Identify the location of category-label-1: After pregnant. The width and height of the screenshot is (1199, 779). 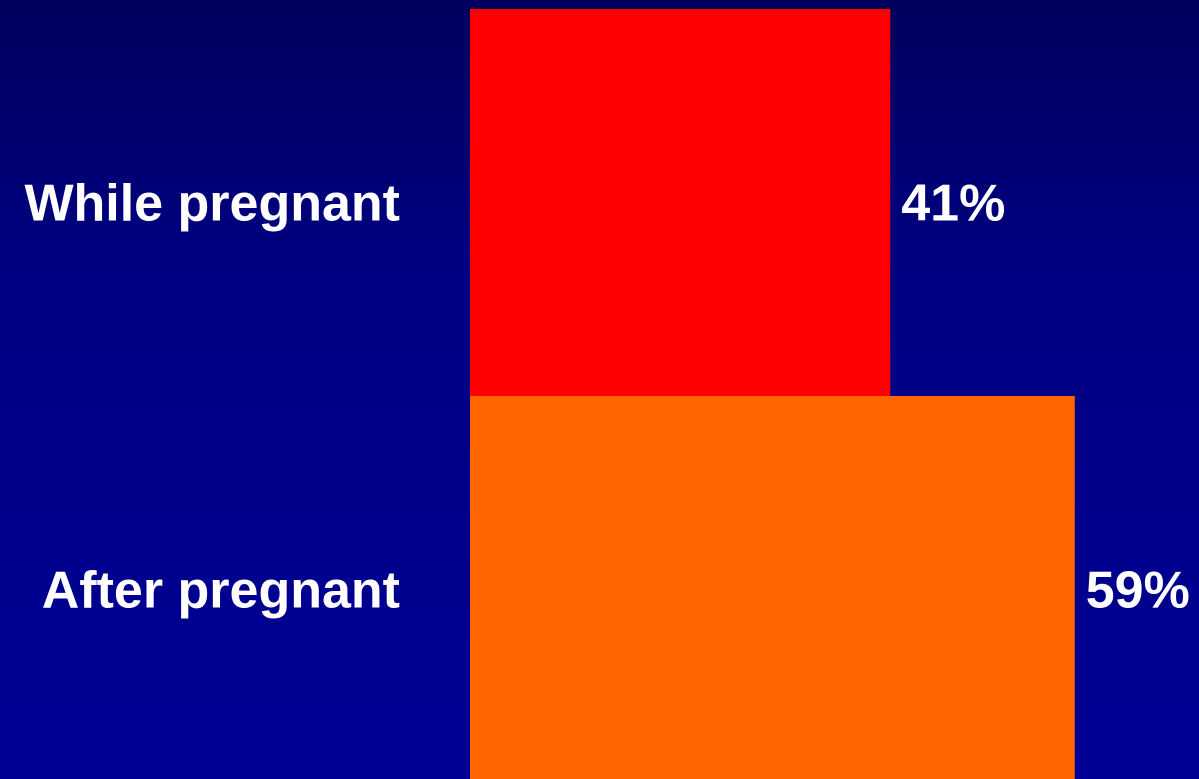
(221, 591).